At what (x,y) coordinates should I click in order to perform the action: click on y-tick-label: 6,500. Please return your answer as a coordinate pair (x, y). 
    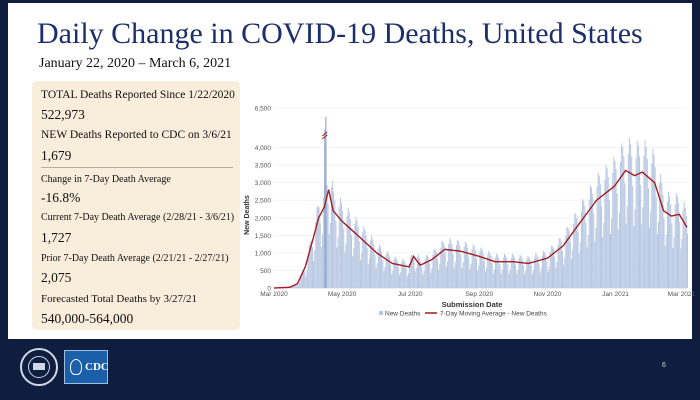
    Looking at the image, I should click on (263, 109).